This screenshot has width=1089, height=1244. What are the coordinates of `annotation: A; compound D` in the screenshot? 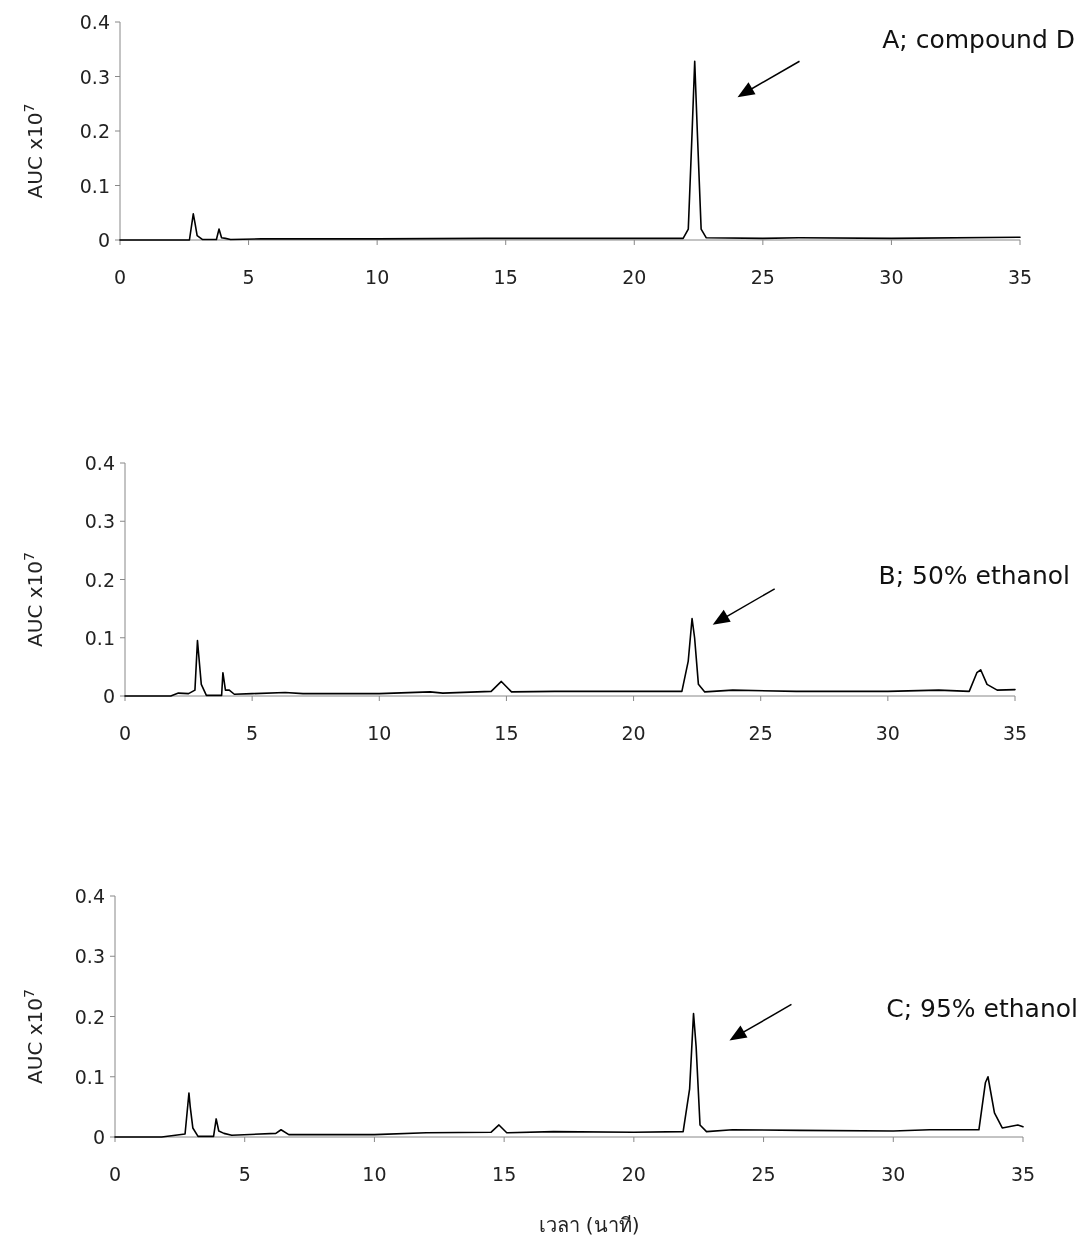 It's located at (978, 40).